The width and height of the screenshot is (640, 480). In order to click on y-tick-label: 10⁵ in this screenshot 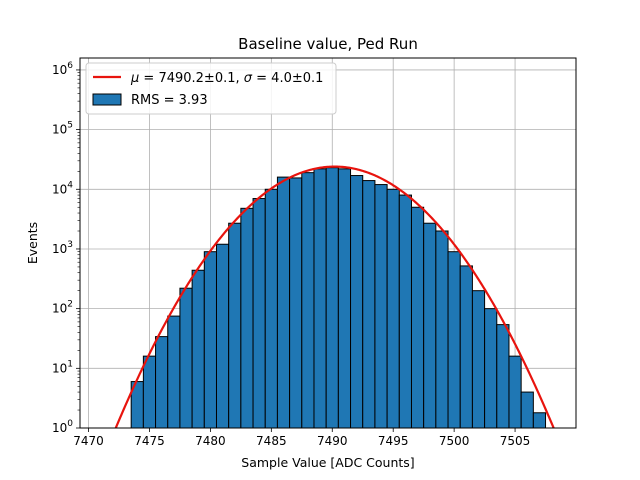, I will do `click(62, 129)`.